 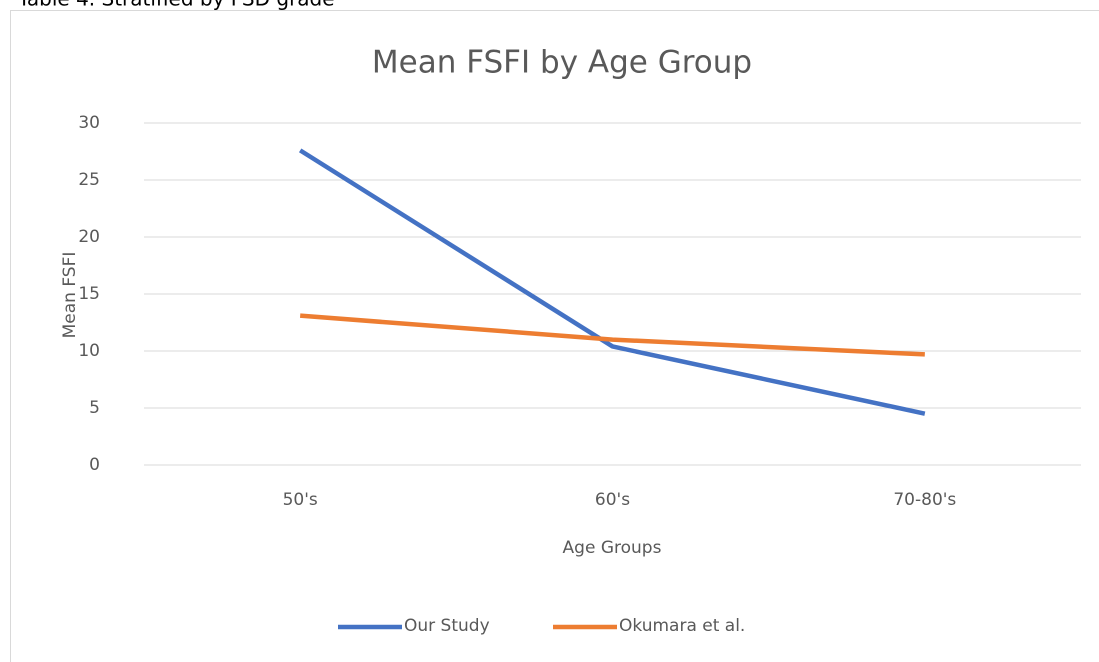 I want to click on x-tick-label: 60's, so click(x=612, y=500).